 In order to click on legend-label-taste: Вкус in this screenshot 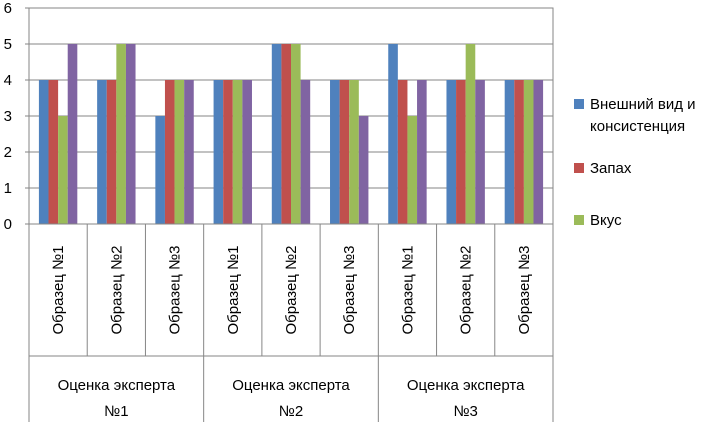, I will do `click(606, 220)`.